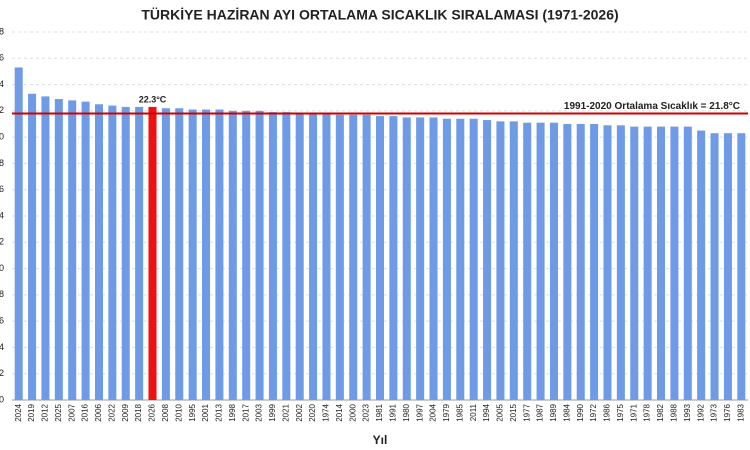 The image size is (750, 450). I want to click on x-tick-label: 1993, so click(687, 412).